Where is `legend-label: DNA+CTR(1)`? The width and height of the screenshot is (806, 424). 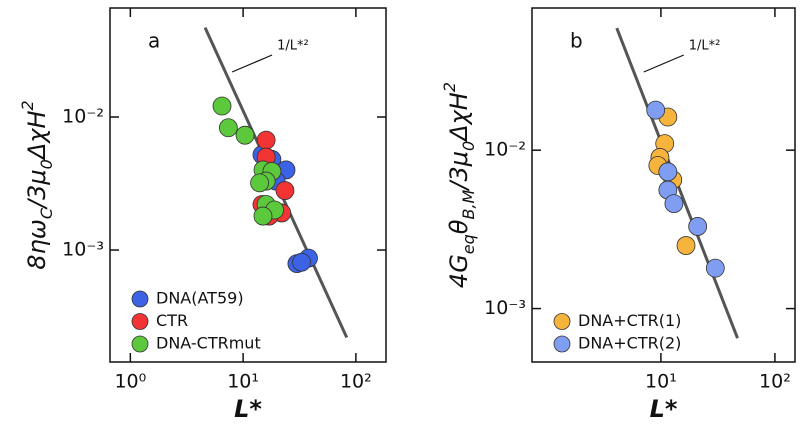
legend-label: DNA+CTR(1) is located at coordinates (629, 320).